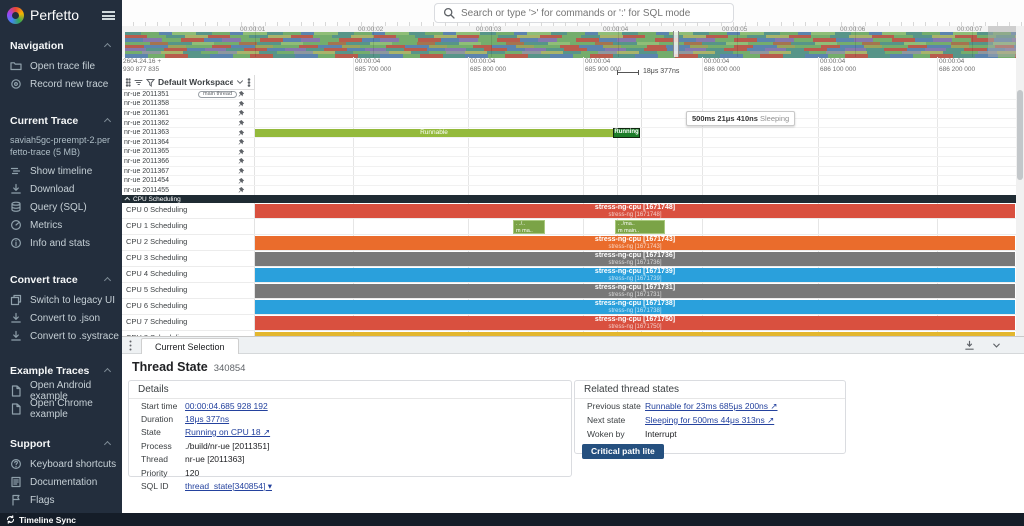 This screenshot has width=1024, height=526. What do you see at coordinates (138, 82) in the screenshot?
I see `sort-tracks-icon` at bounding box center [138, 82].